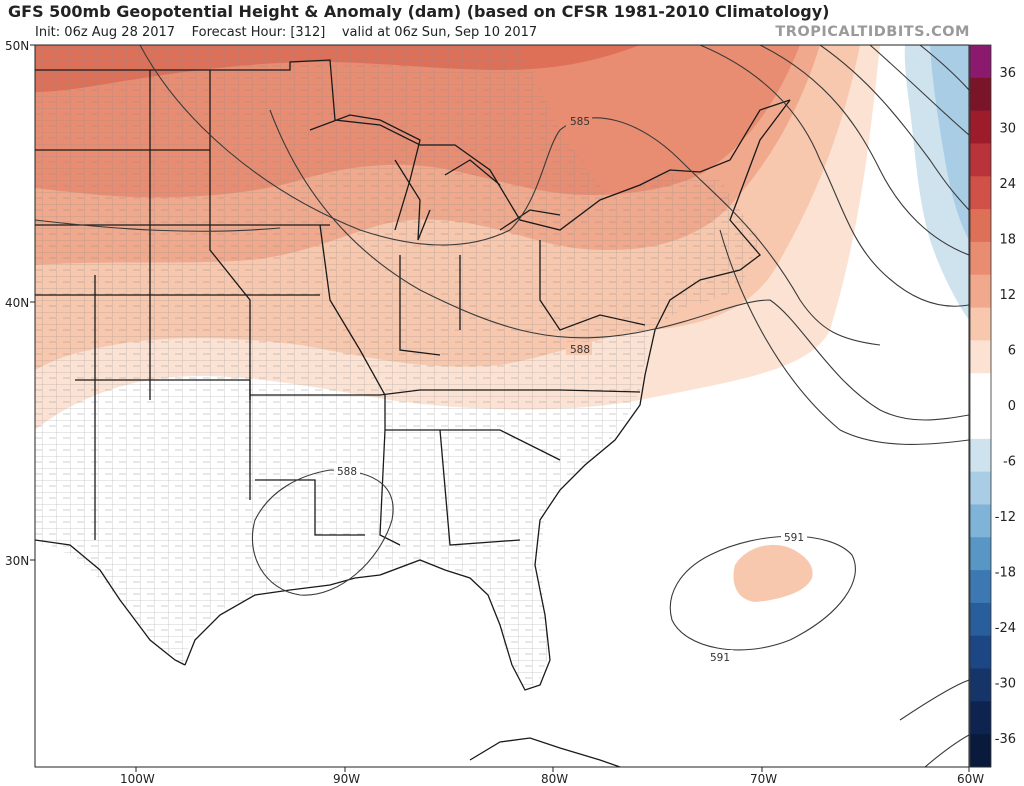 The image size is (1024, 786). I want to click on contour-label-591-south: 591, so click(720, 658).